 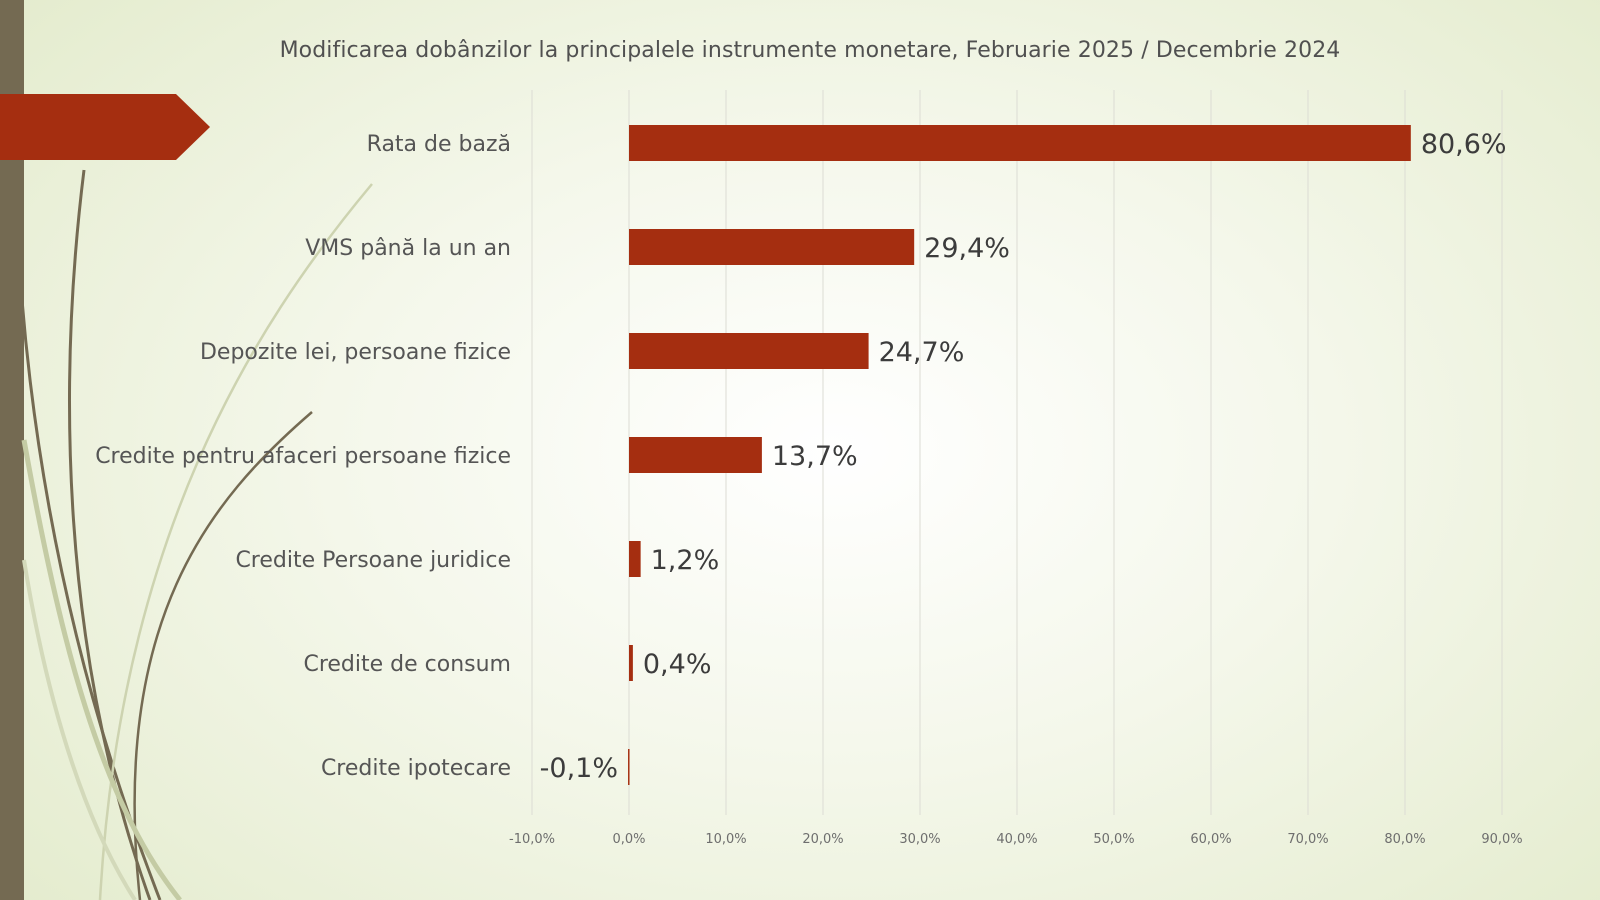 I want to click on x-tick-label: 60,0%, so click(x=1210, y=839).